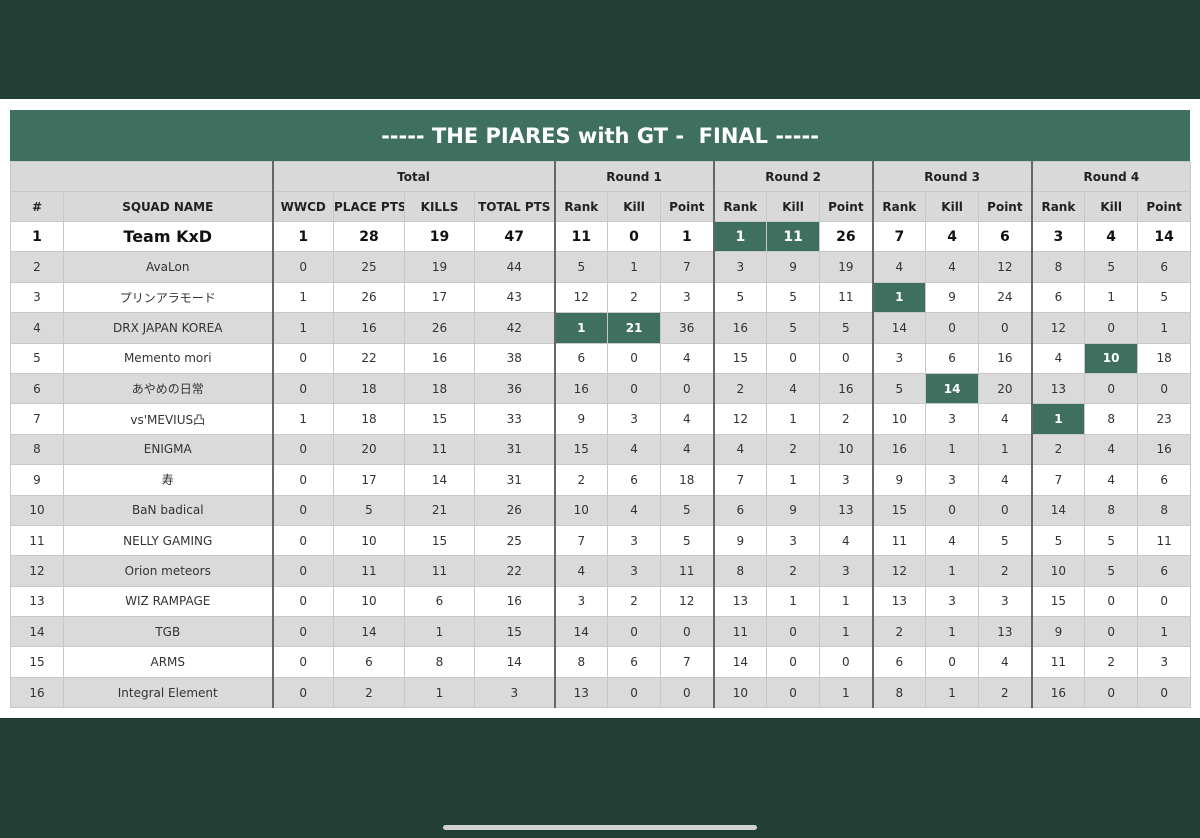  What do you see at coordinates (687, 480) in the screenshot?
I see `cell: 18` at bounding box center [687, 480].